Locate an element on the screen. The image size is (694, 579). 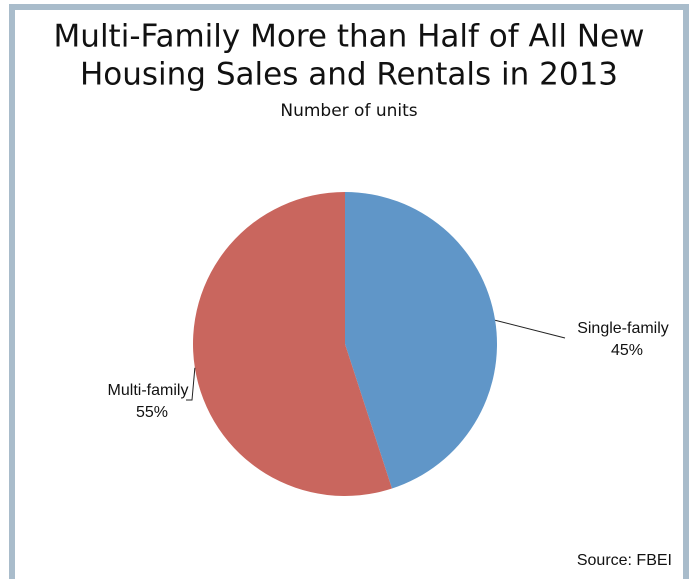
chart-subtitle: Number of units is located at coordinates (348, 111).